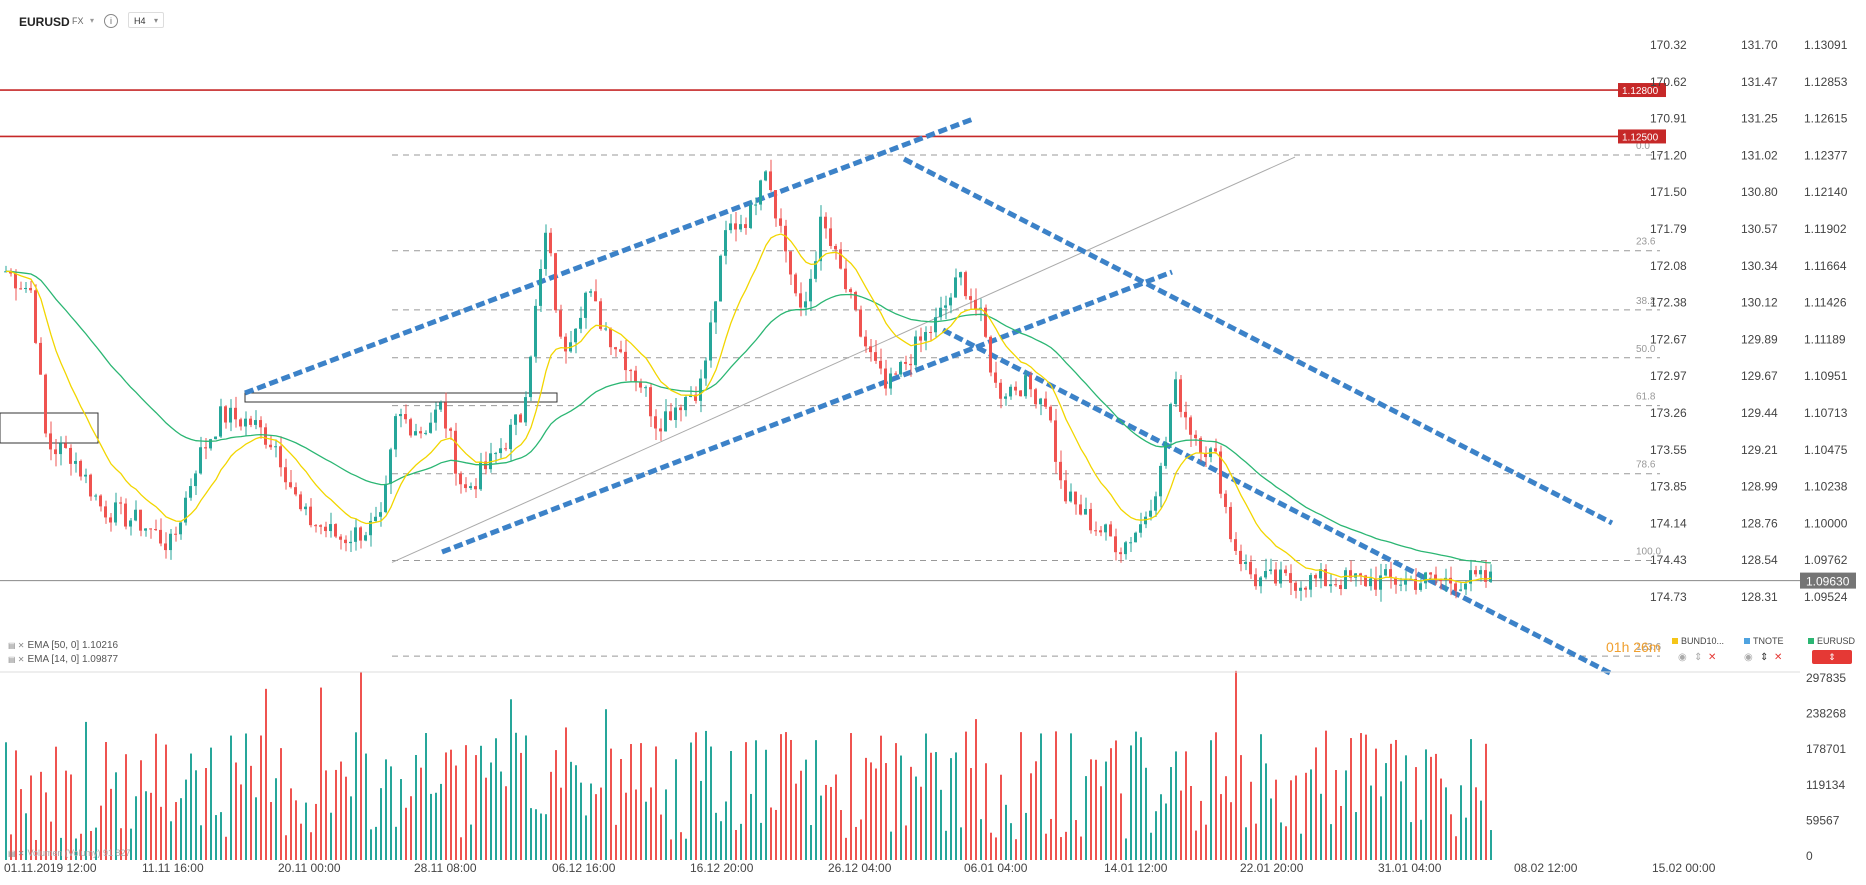  What do you see at coordinates (1675, 641) in the screenshot?
I see `legend-swatch` at bounding box center [1675, 641].